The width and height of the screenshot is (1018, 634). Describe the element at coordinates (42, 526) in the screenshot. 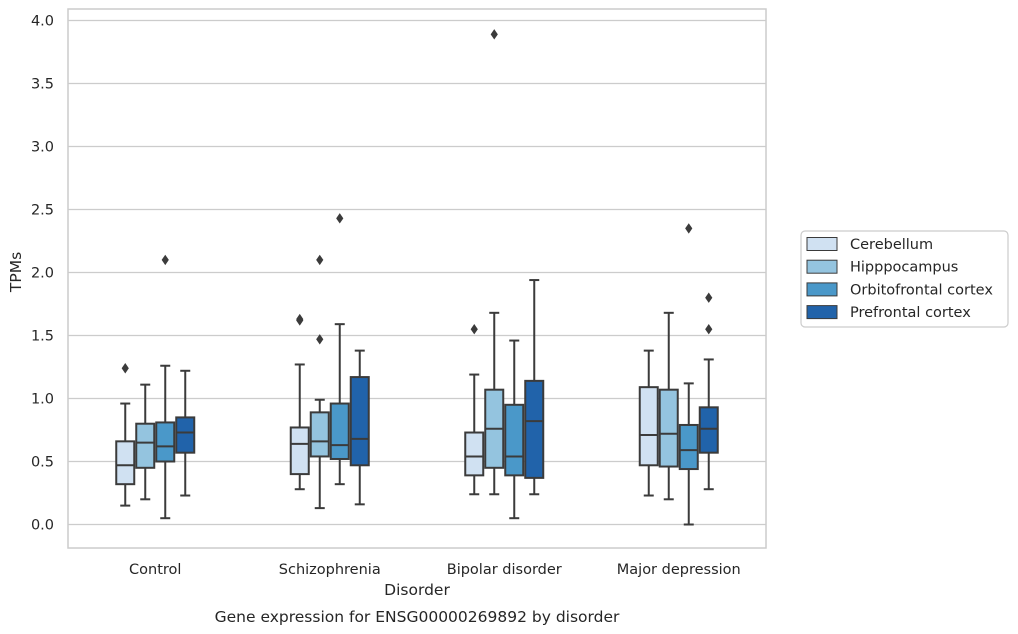

I see `y-tick-label: 0.0` at that location.